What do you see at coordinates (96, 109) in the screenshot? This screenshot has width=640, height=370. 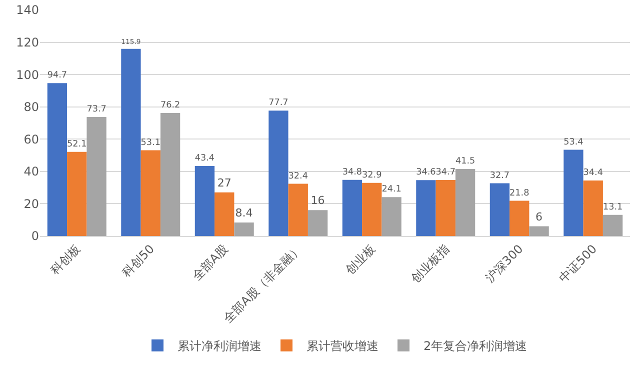 I see `data-label: 73.7` at bounding box center [96, 109].